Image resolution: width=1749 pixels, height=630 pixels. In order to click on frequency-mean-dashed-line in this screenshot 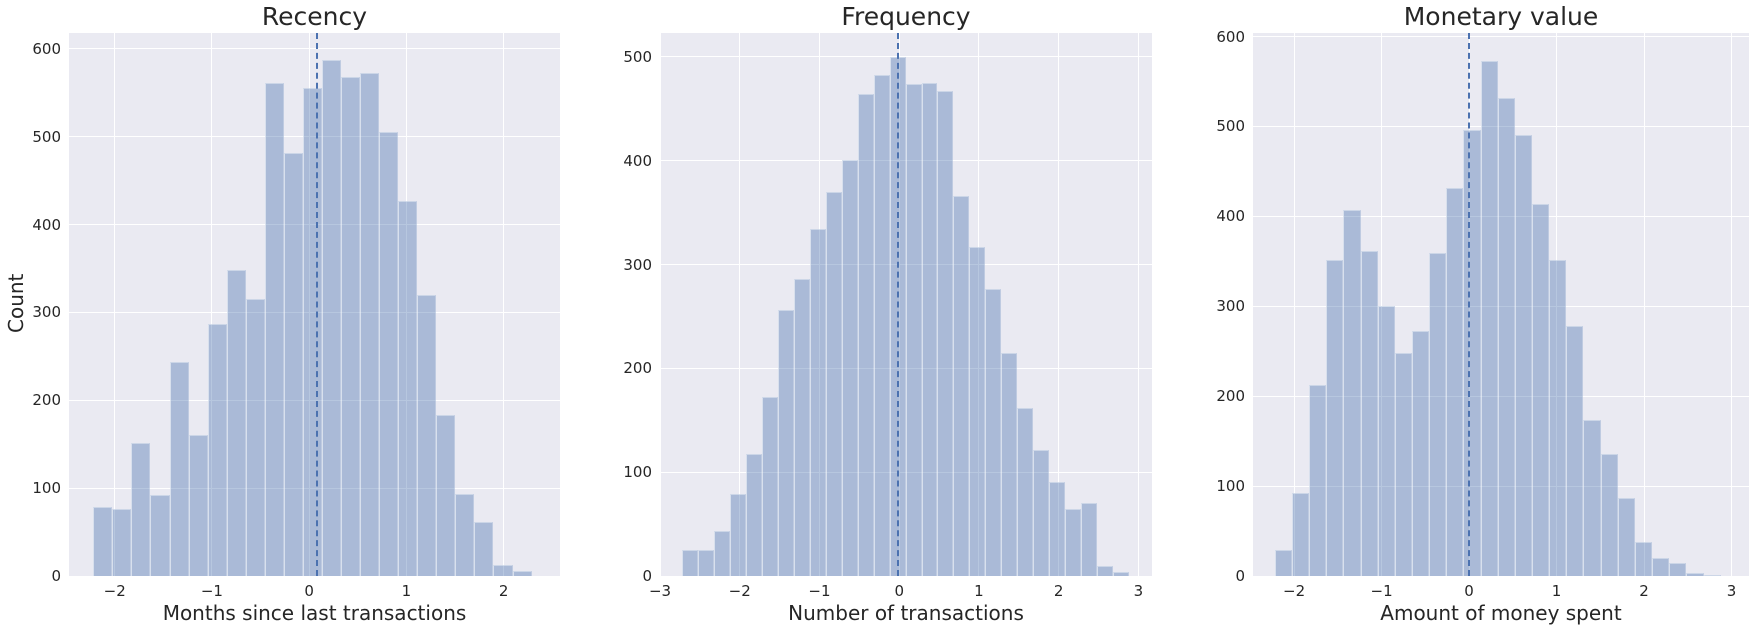, I will do `click(897, 304)`.